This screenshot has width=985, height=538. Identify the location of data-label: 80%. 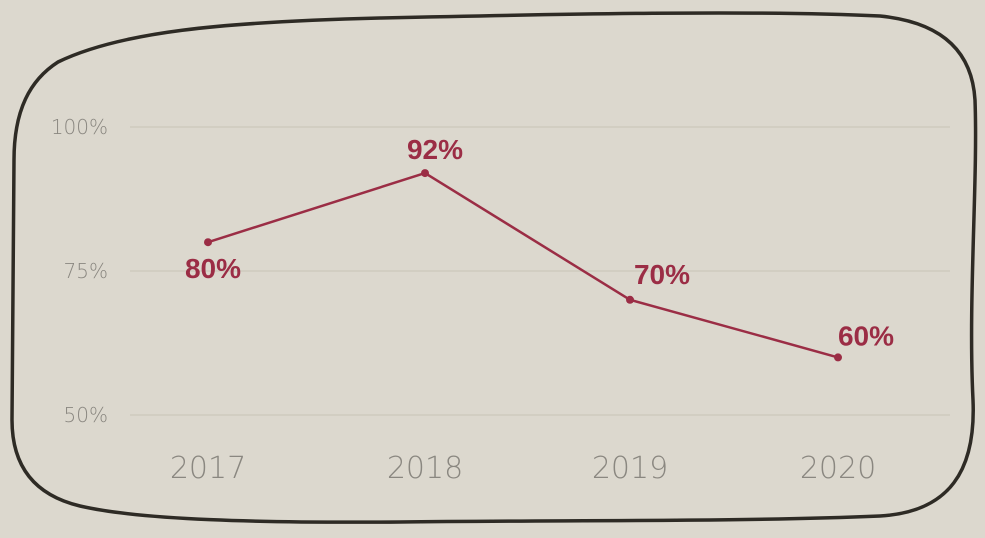
(213, 268).